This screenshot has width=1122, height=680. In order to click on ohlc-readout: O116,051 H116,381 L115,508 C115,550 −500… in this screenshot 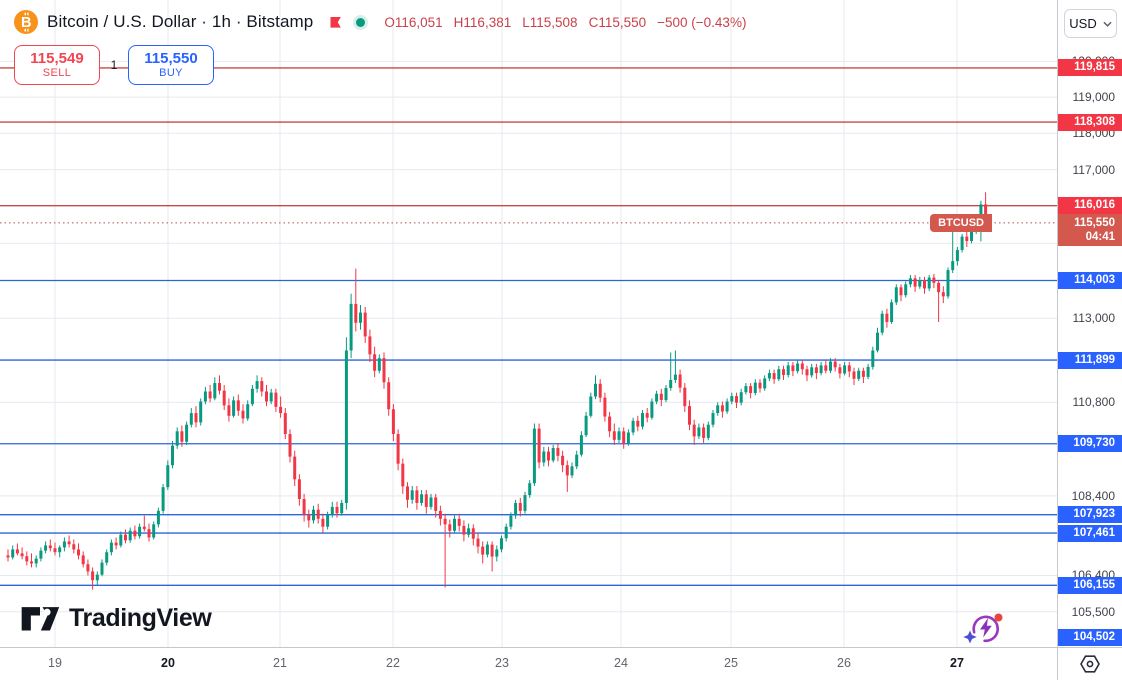, I will do `click(565, 22)`.